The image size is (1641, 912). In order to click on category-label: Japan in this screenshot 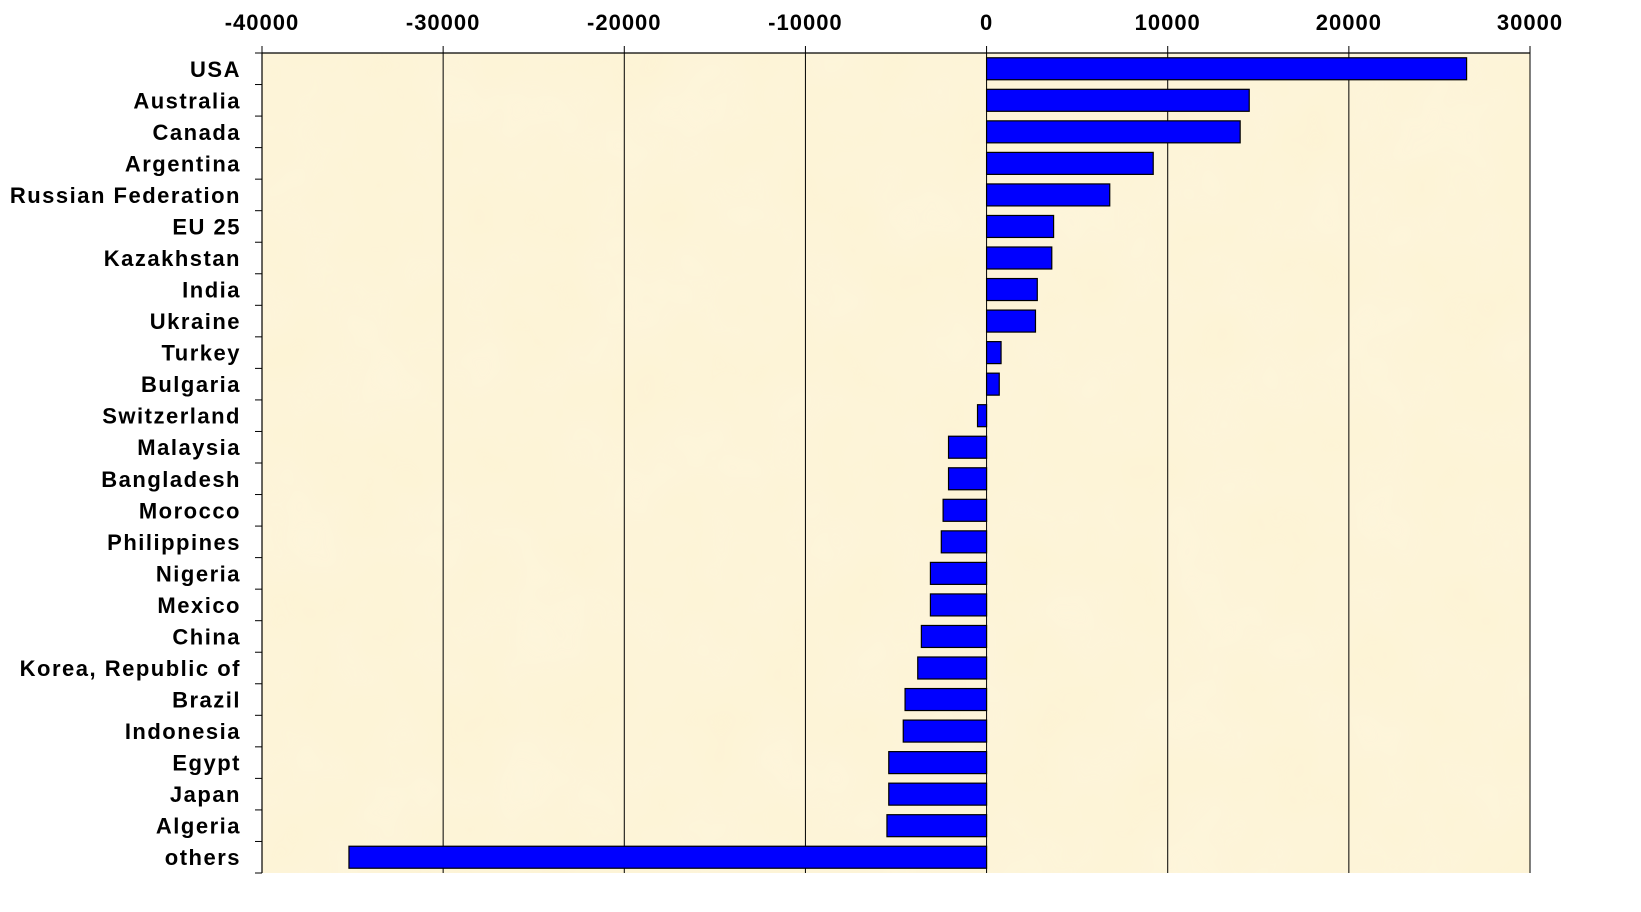, I will do `click(205, 794)`.